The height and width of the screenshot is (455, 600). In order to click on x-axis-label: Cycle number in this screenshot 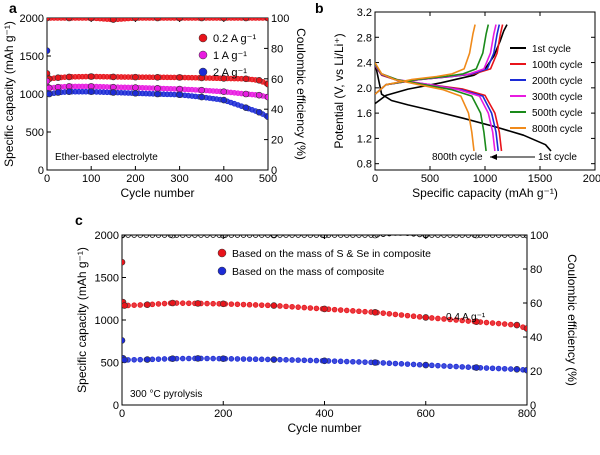, I will do `click(324, 428)`.